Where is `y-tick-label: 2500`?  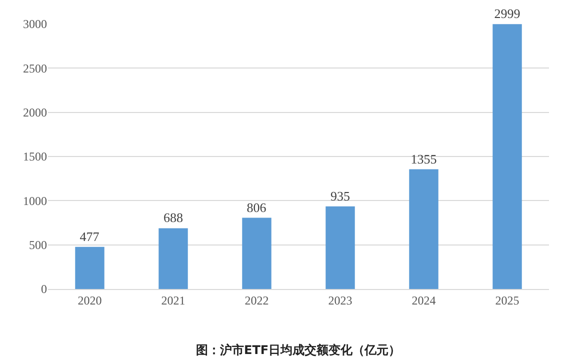
y-tick-label: 2500 is located at coordinates (35, 68).